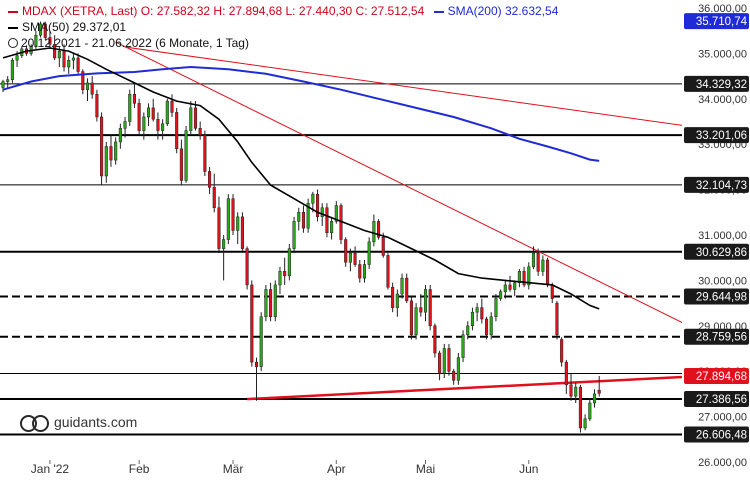  What do you see at coordinates (67, 27) in the screenshot?
I see `chart-header-line2: SMA(50) 29.372,01` at bounding box center [67, 27].